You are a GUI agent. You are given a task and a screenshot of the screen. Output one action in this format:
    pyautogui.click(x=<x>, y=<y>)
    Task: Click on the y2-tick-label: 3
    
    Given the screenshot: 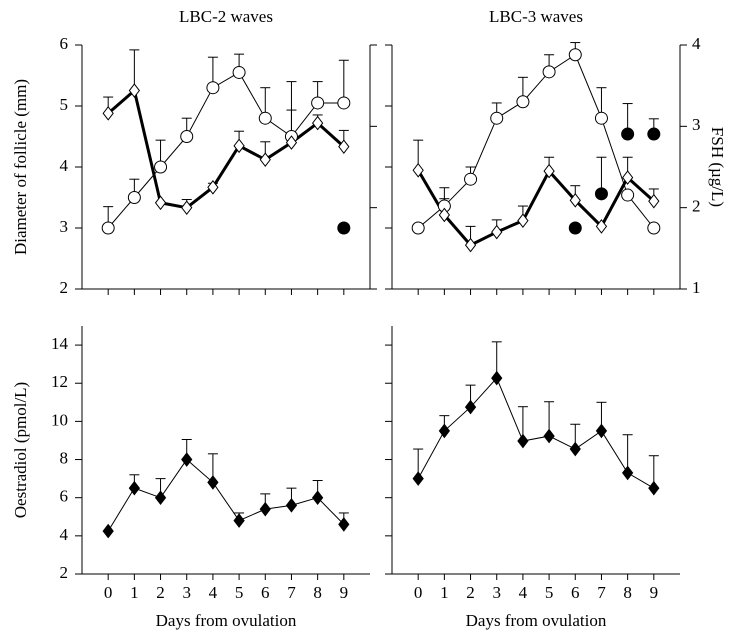 What is the action you would take?
    pyautogui.click(x=696, y=124)
    